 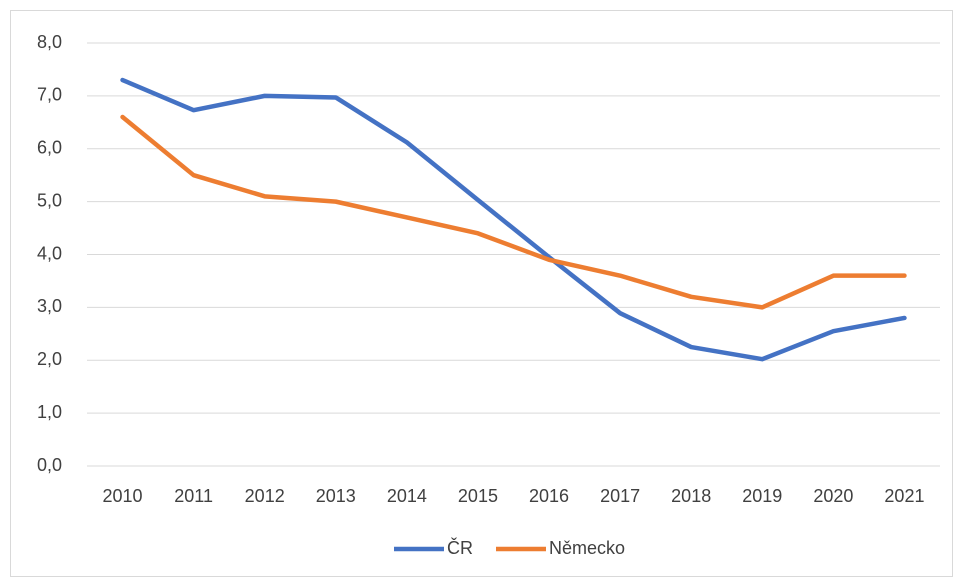 What do you see at coordinates (49, 465) in the screenshot?
I see `y-tick-label: 0,0` at bounding box center [49, 465].